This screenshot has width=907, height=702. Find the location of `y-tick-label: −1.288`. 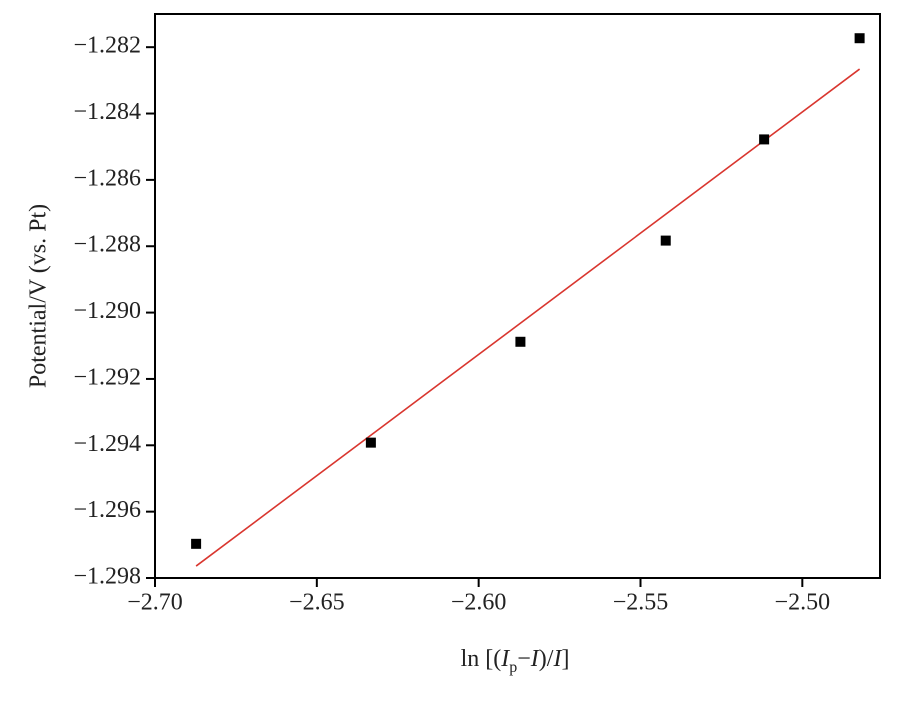

y-tick-label: −1.288 is located at coordinates (107, 245).